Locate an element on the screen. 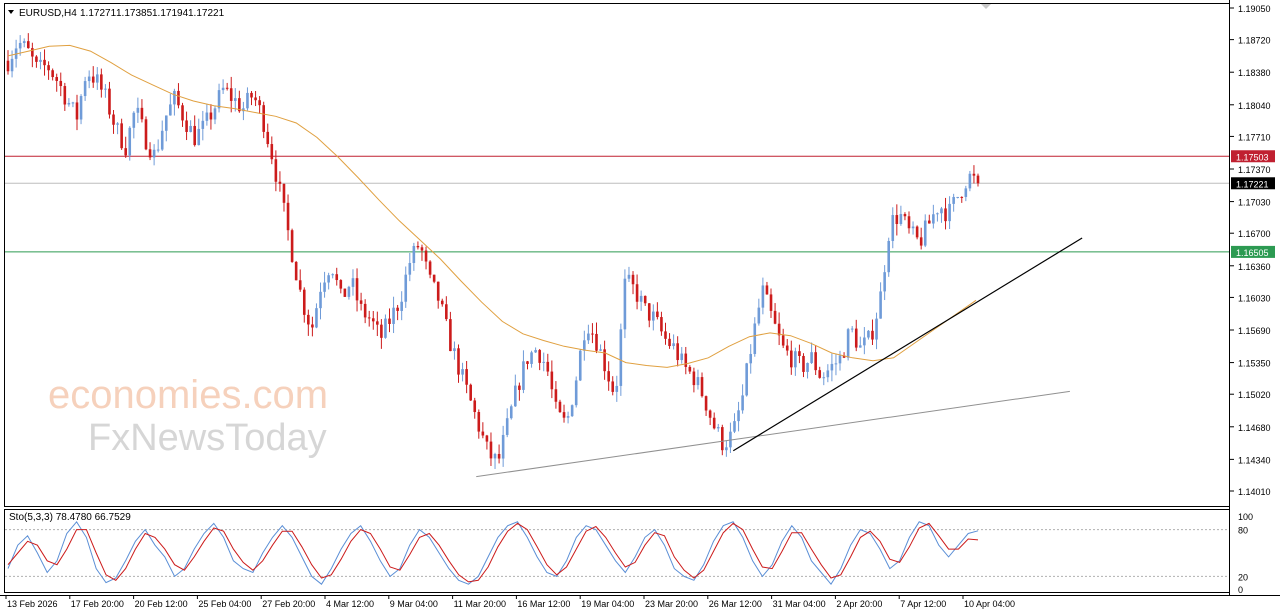 Image resolution: width=1280 pixels, height=616 pixels. price-tick-label: 1.15690 is located at coordinates (1254, 331).